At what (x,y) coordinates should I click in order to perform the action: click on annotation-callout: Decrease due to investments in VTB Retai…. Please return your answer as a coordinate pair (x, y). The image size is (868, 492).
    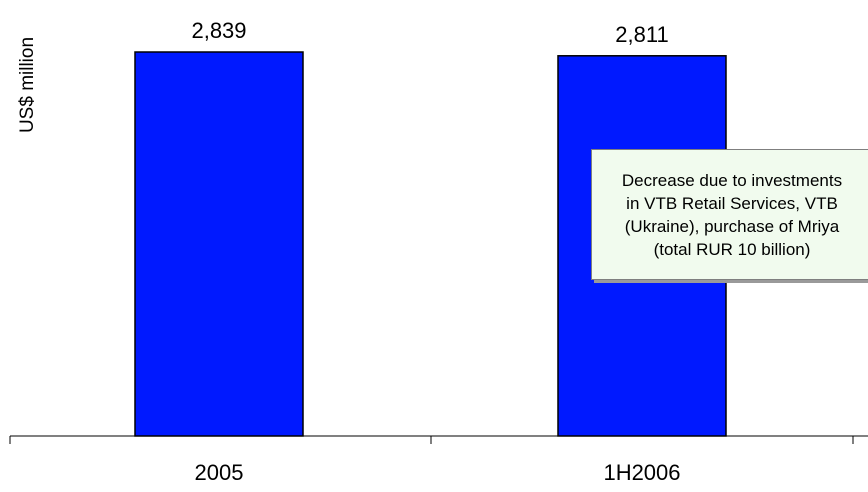
    Looking at the image, I should click on (729, 214).